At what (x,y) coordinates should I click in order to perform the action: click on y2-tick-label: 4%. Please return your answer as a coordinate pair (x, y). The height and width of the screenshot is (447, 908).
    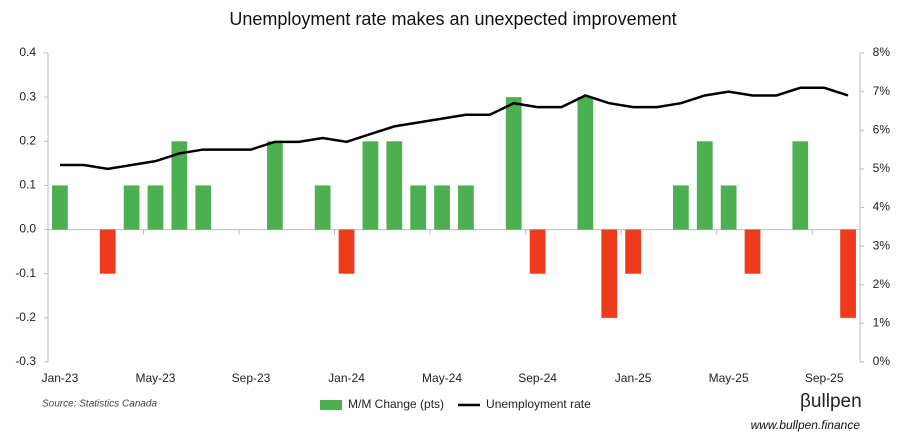
    Looking at the image, I should click on (882, 207).